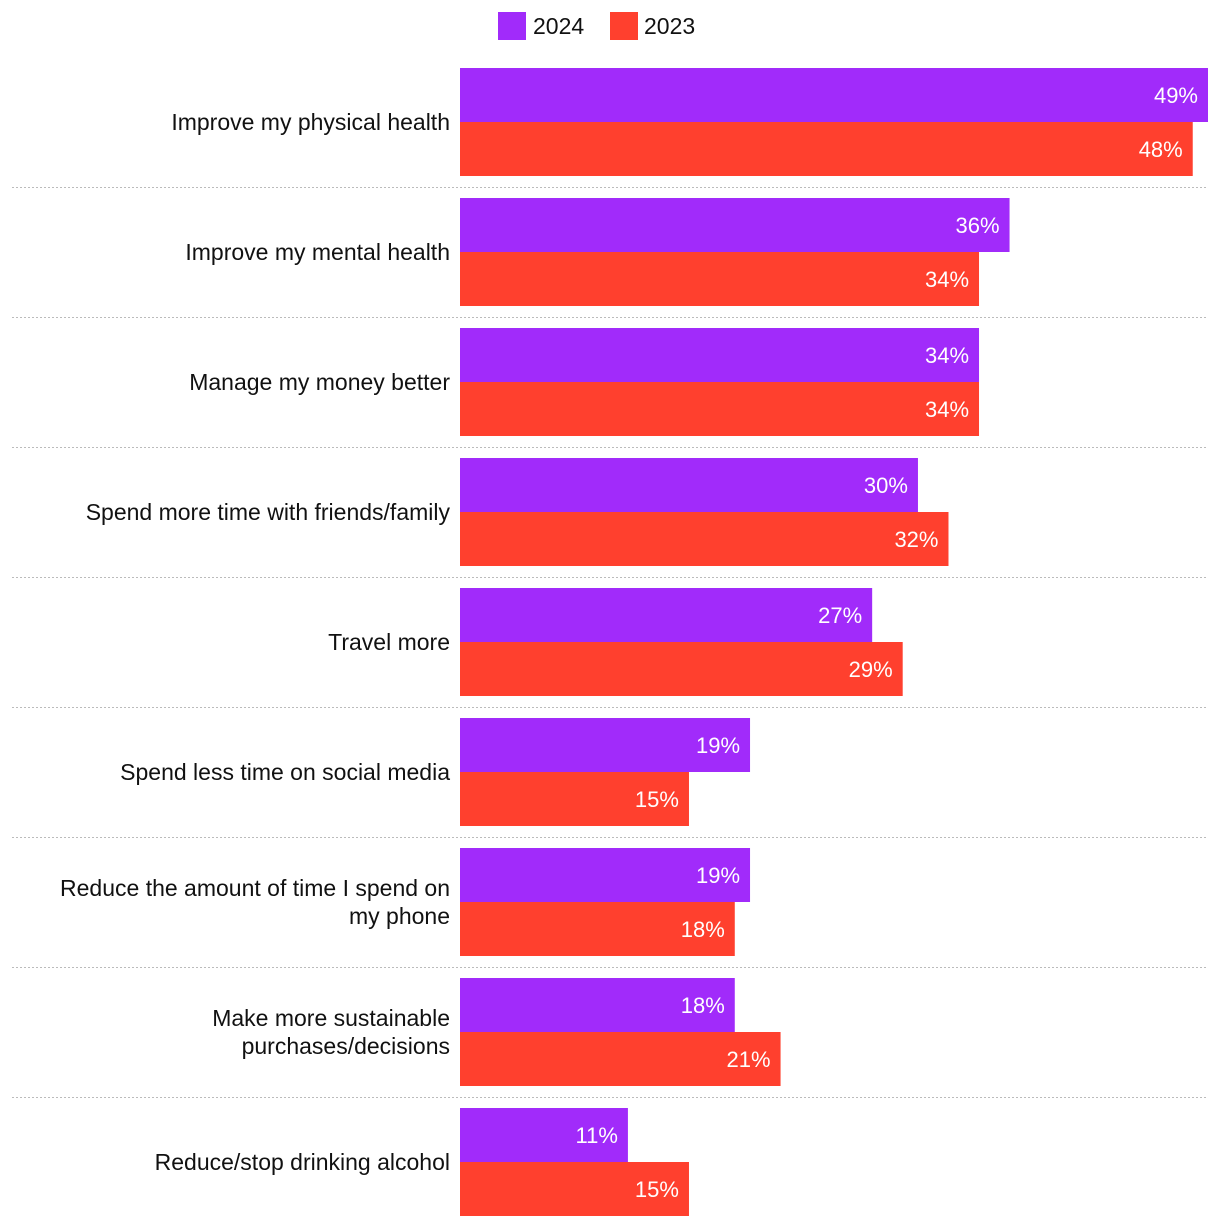 The width and height of the screenshot is (1220, 1228). What do you see at coordinates (703, 929) in the screenshot?
I see `value-label-2023-6: 18%` at bounding box center [703, 929].